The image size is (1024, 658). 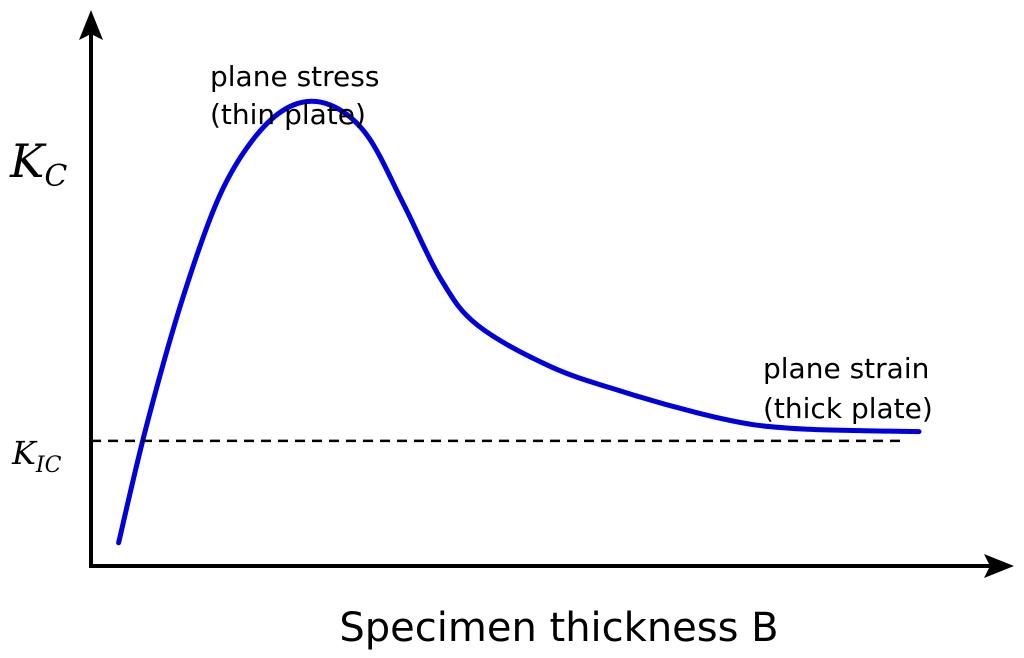 What do you see at coordinates (91, 25) in the screenshot?
I see `y-axis-arrowhead` at bounding box center [91, 25].